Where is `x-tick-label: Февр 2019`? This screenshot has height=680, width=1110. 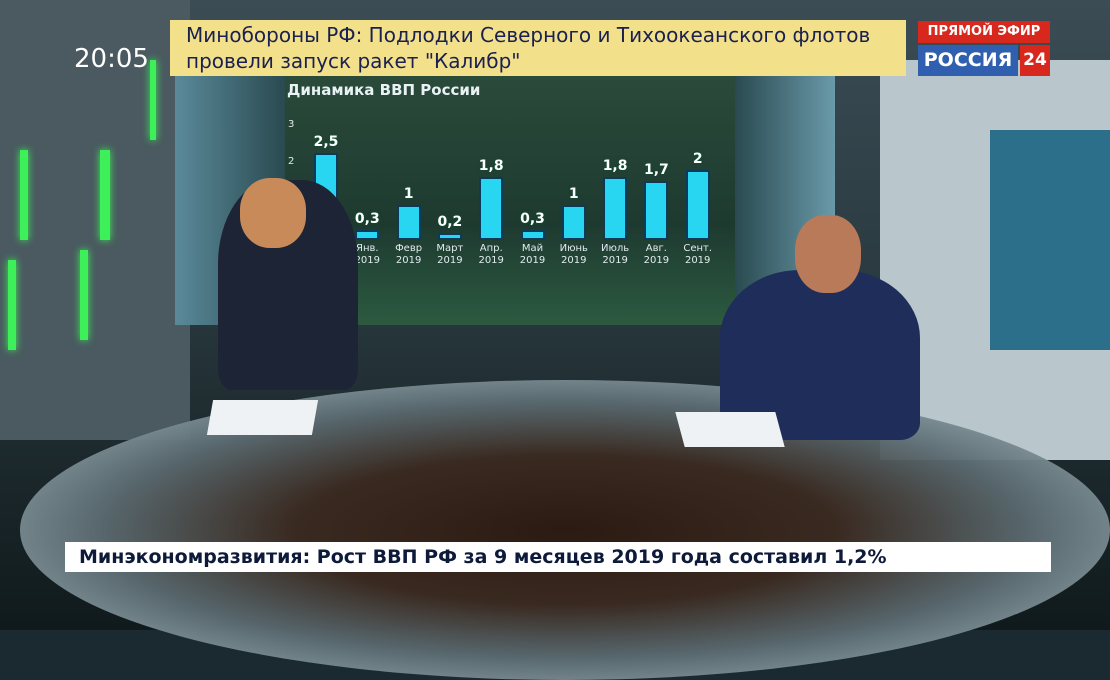
x-tick-label: Февр 2019 is located at coordinates (409, 254).